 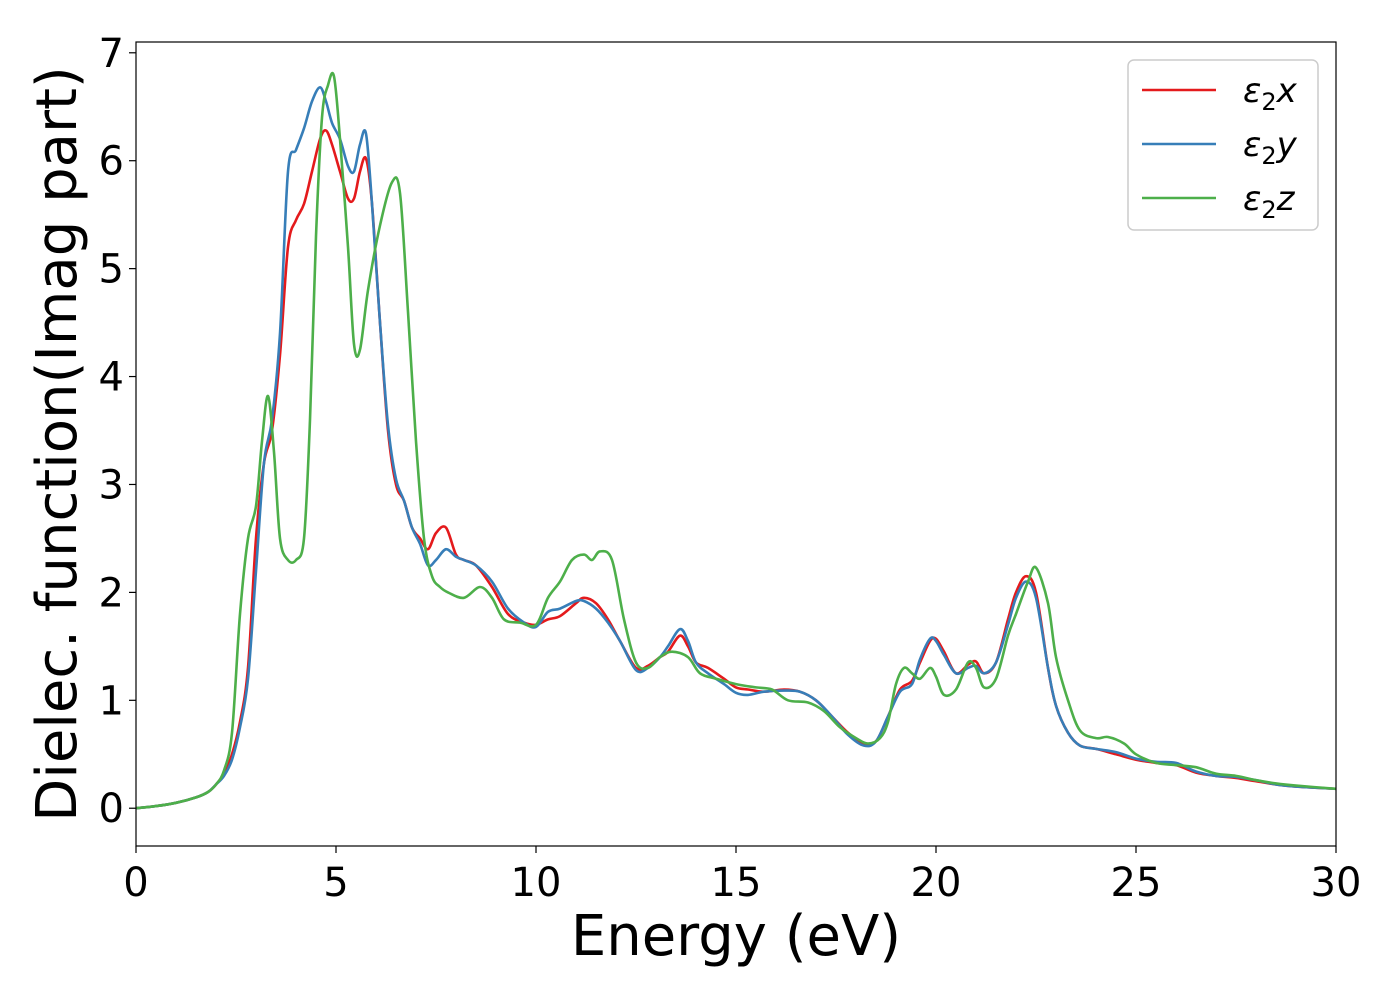 What do you see at coordinates (111, 701) in the screenshot?
I see `y-tick-label: 1` at bounding box center [111, 701].